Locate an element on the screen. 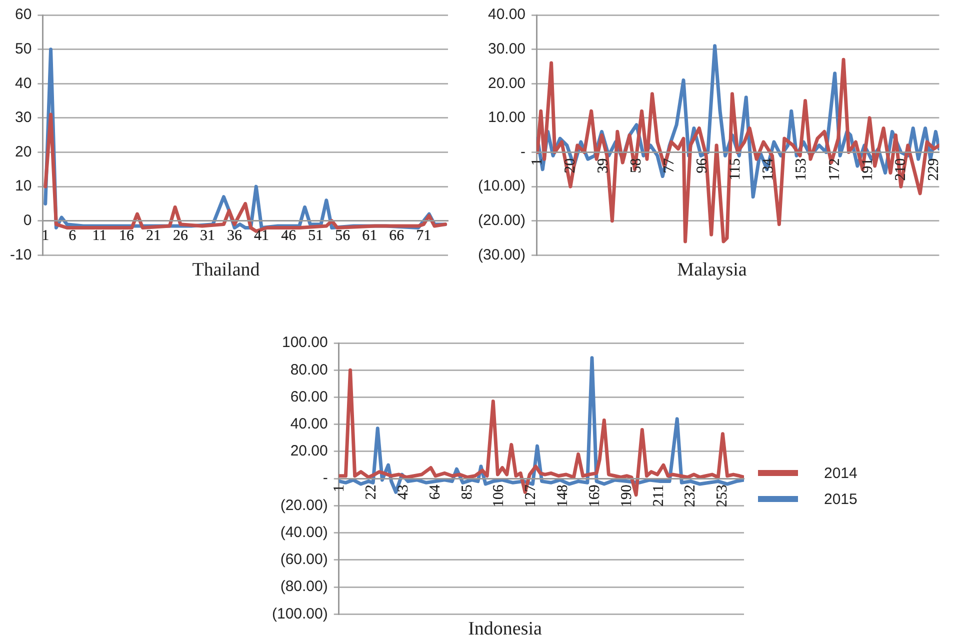 The width and height of the screenshot is (954, 643). x-tick-label: 31 is located at coordinates (208, 236).